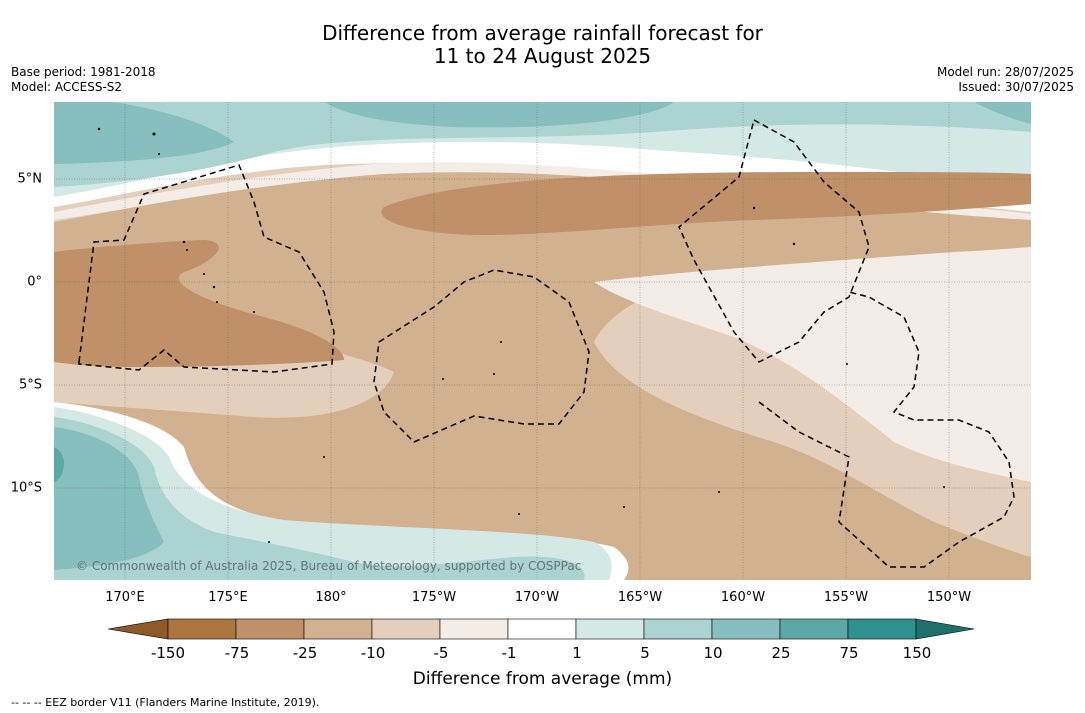 This screenshot has width=1085, height=713. Describe the element at coordinates (67, 87) in the screenshot. I see `model-name: Model: ACCESS-S2` at that location.